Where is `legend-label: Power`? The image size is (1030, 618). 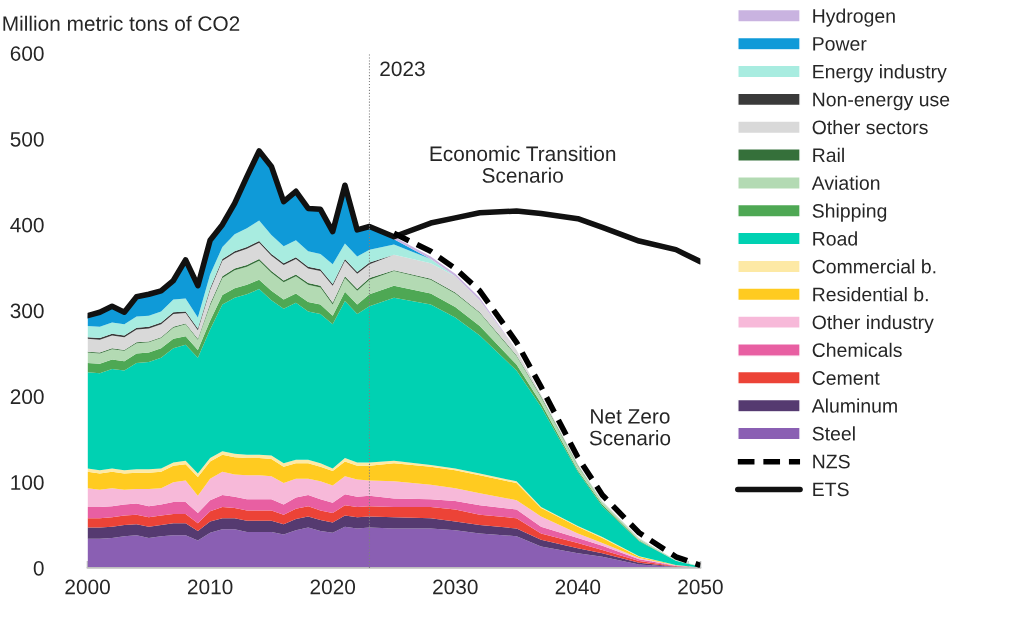
legend-label: Power is located at coordinates (840, 44).